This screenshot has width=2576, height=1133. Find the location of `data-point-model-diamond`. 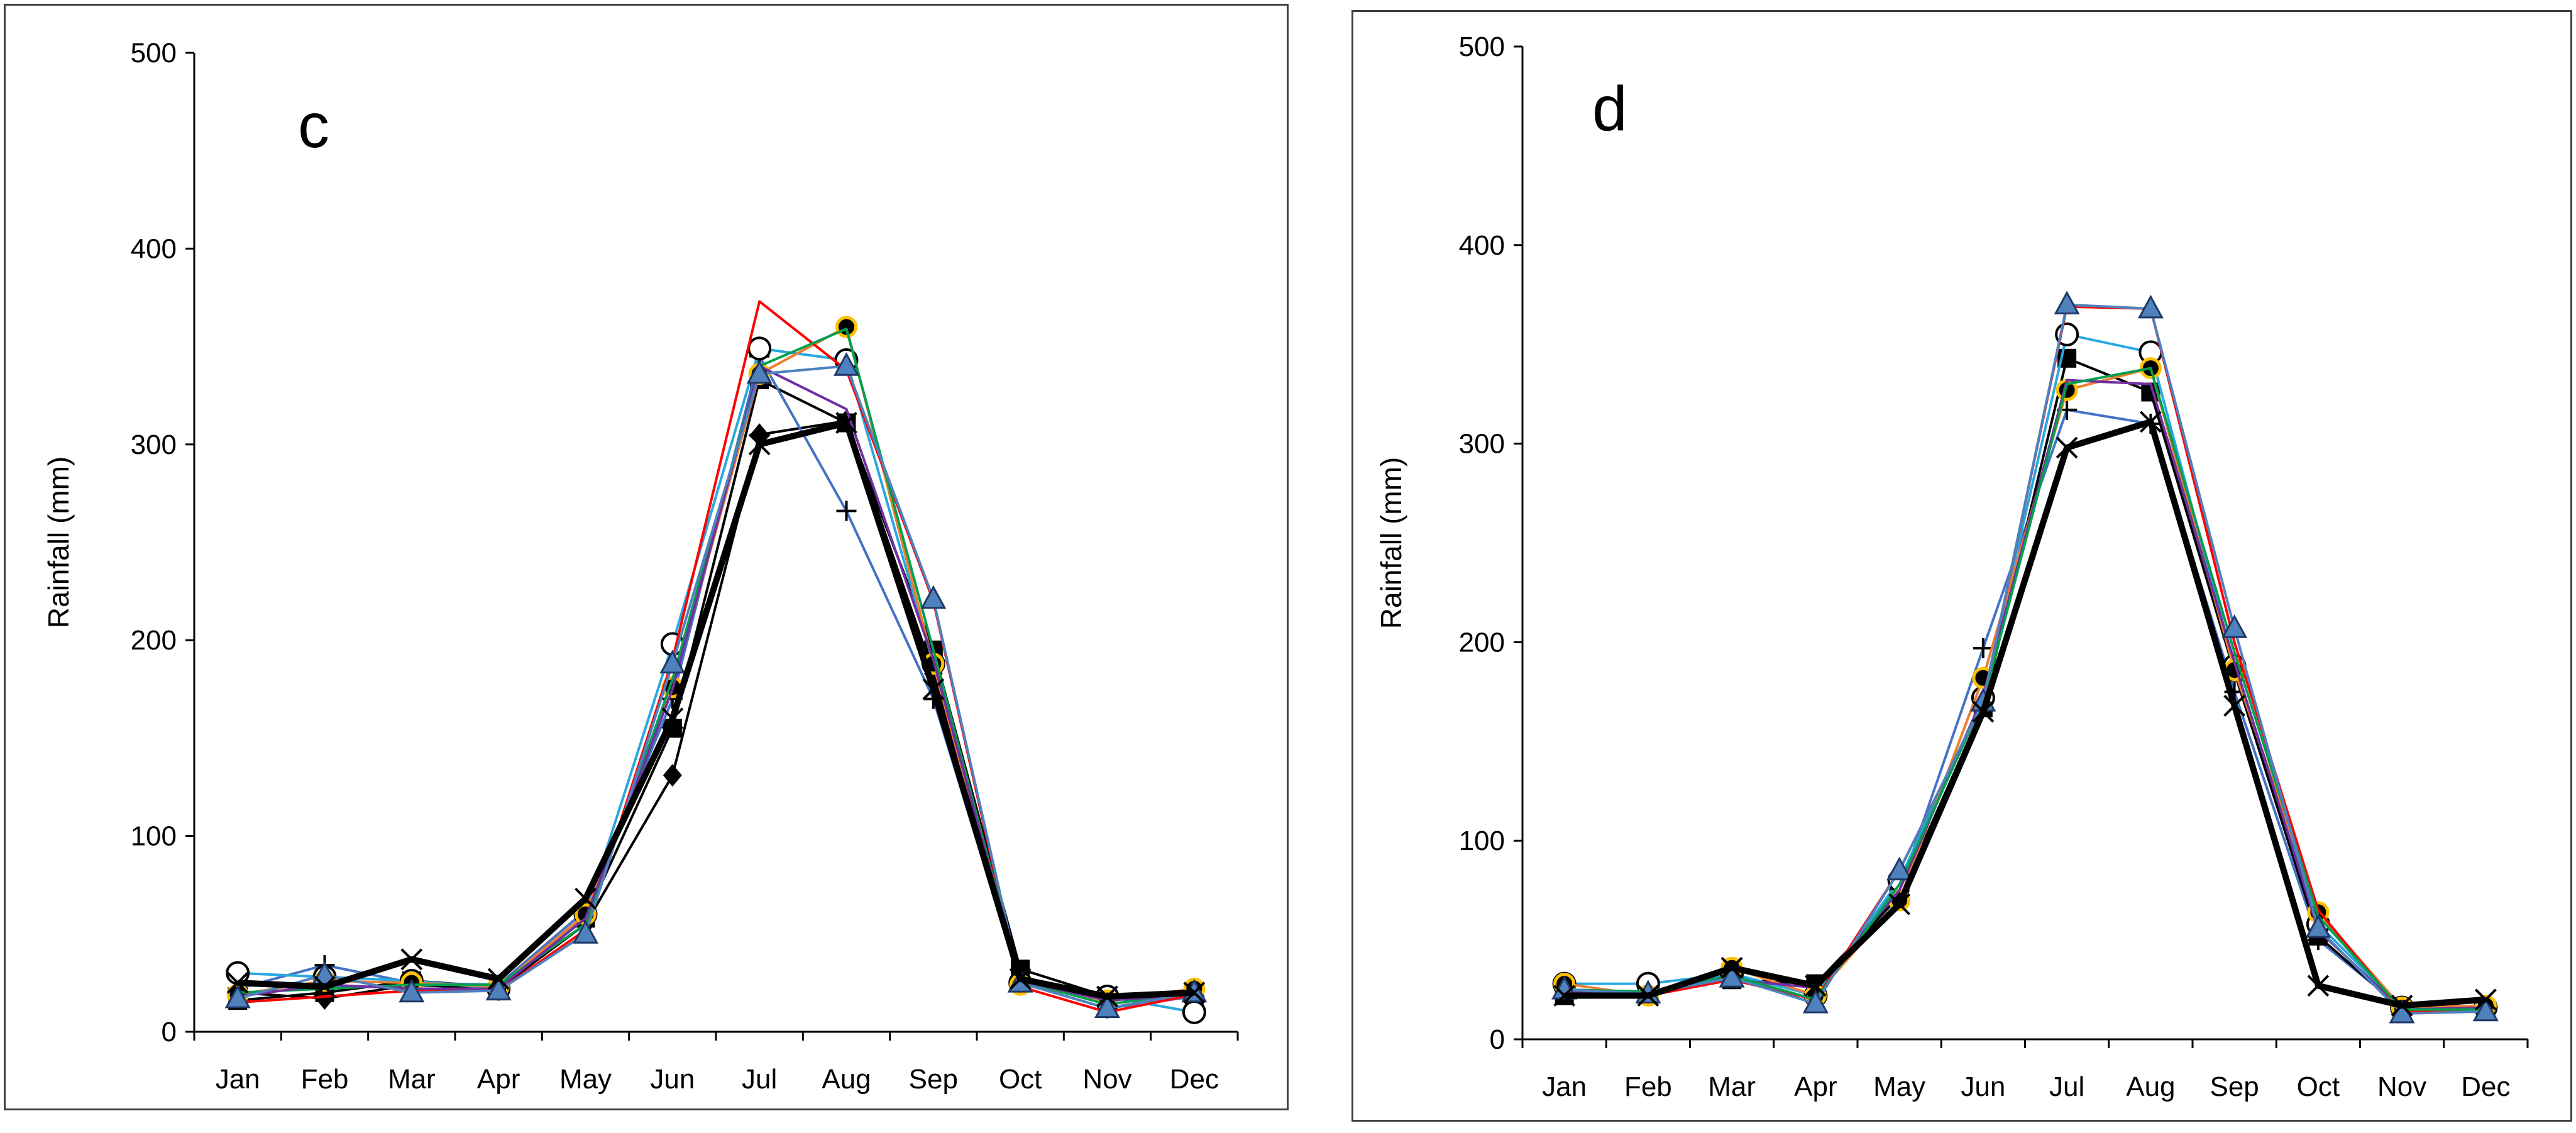

data-point-model-diamond is located at coordinates (673, 776).